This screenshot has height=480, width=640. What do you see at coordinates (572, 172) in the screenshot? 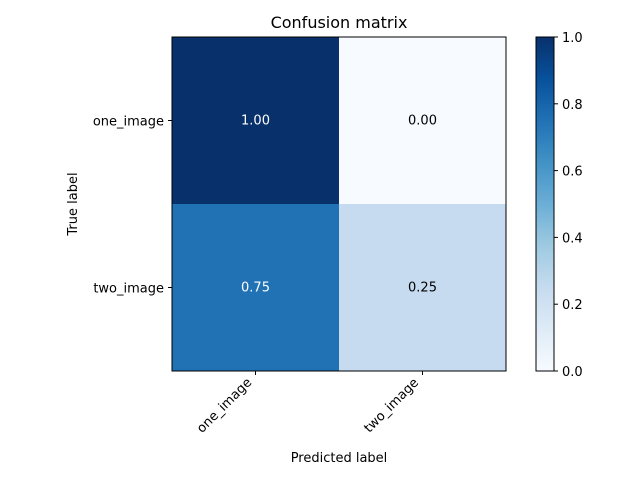
I see `colorbar-tick-label: 0.6` at bounding box center [572, 172].